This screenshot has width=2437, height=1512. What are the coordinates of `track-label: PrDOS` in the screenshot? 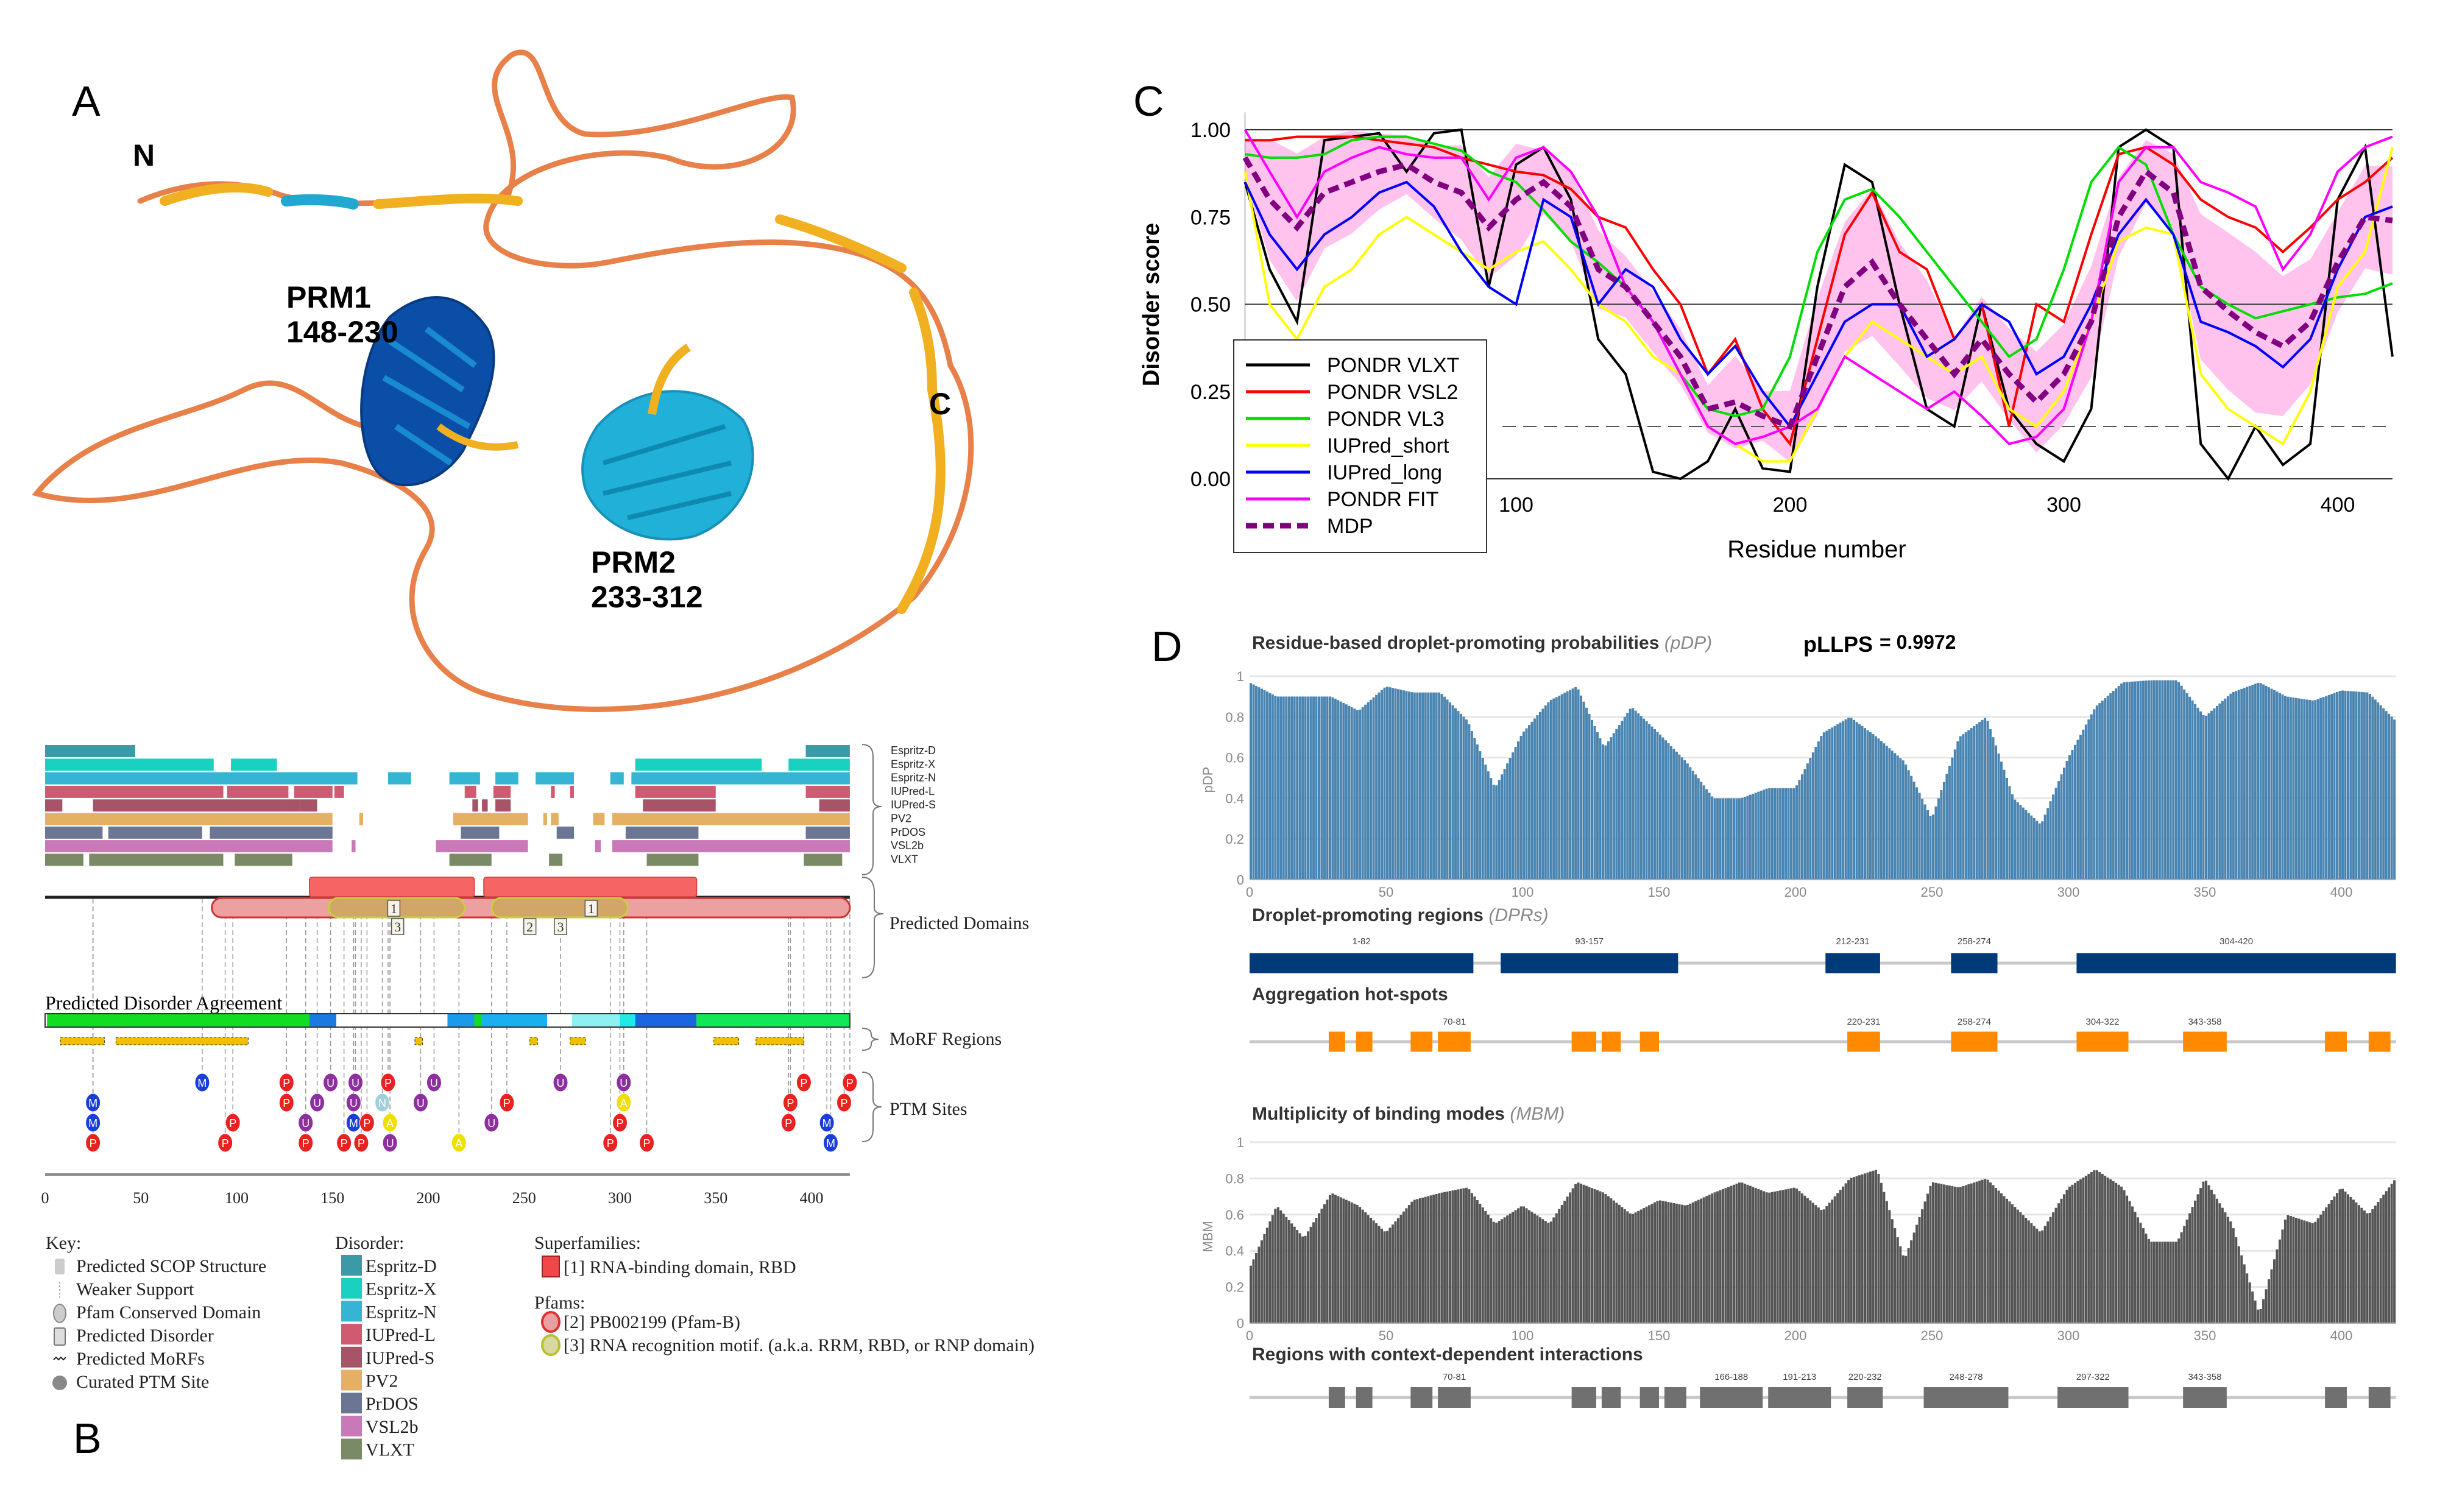 It's located at (908, 832).